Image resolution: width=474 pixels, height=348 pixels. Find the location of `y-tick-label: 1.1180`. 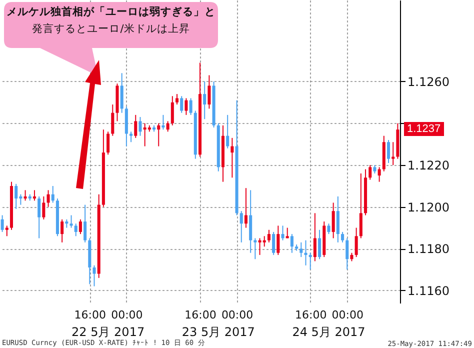

y-tick-label: 1.1180 is located at coordinates (429, 249).